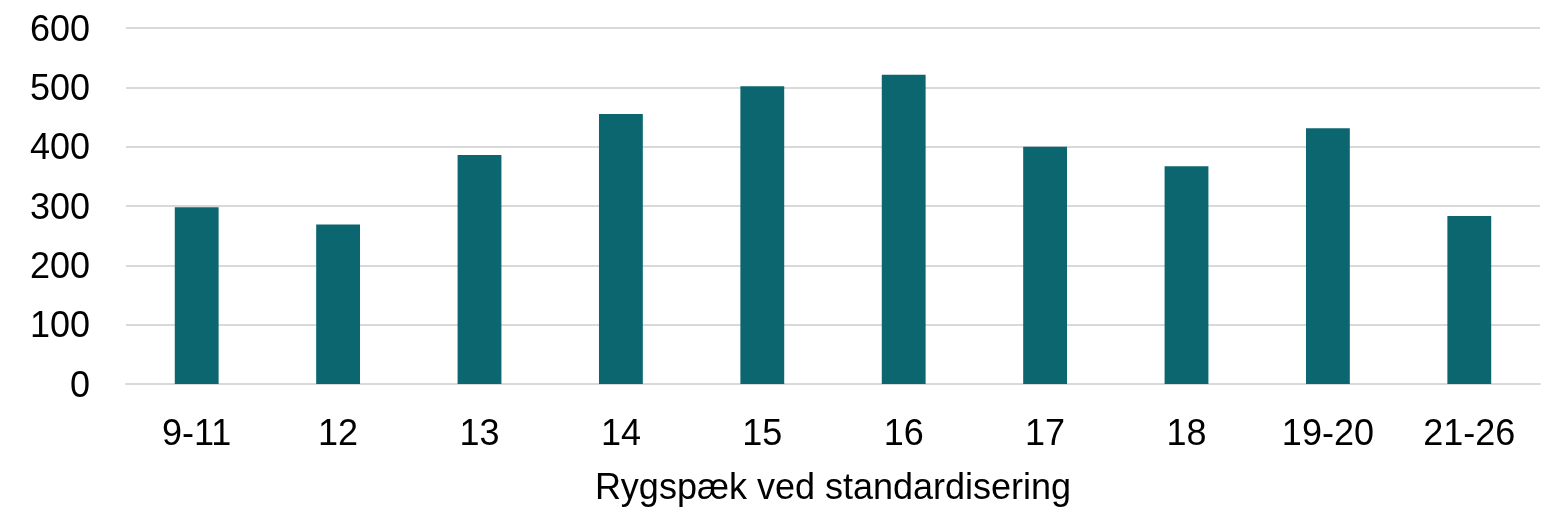 Image resolution: width=1552 pixels, height=517 pixels. I want to click on y-tick-label: 300, so click(59, 206).